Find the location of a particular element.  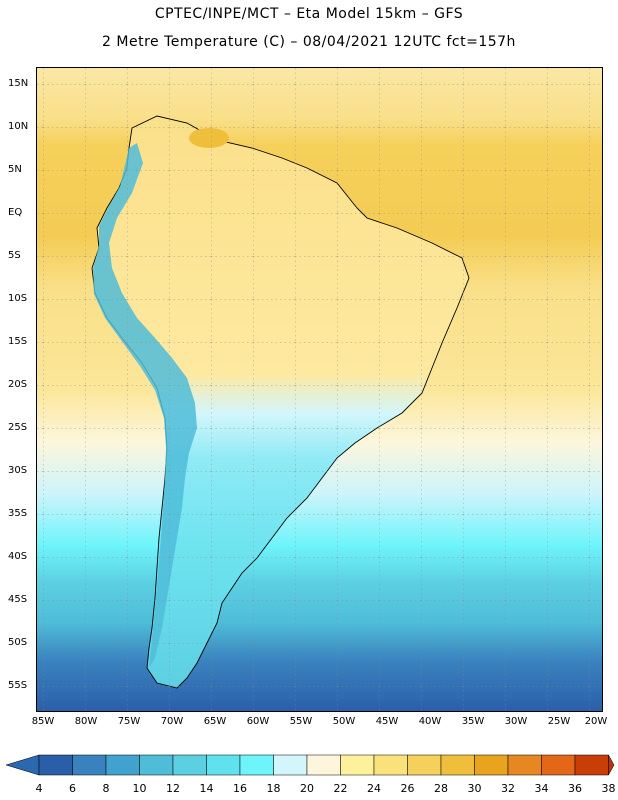

colorbar-tick-label: 38 is located at coordinates (608, 788).